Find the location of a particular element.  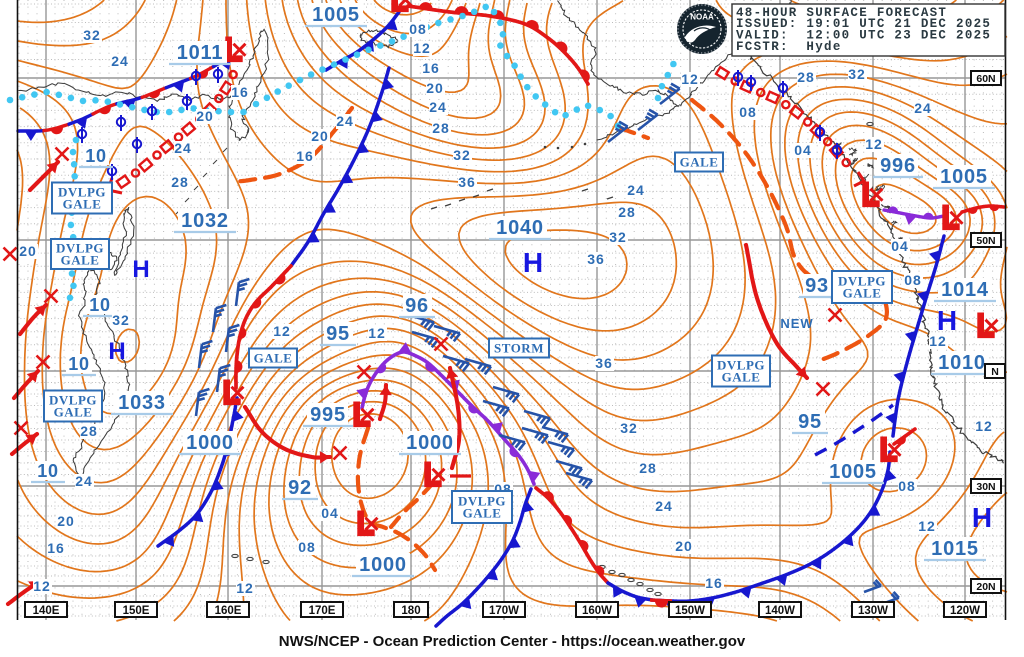

svg-text: 1011 is located at coordinates (200, 53).